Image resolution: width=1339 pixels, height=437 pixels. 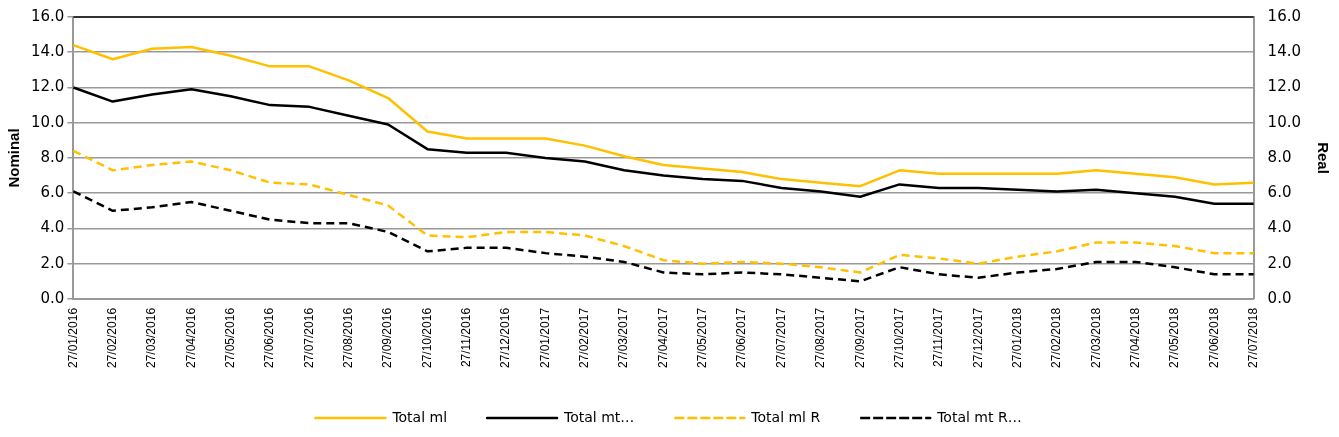 I want to click on x-tick-label: 27/07/2017, so click(x=780, y=337).